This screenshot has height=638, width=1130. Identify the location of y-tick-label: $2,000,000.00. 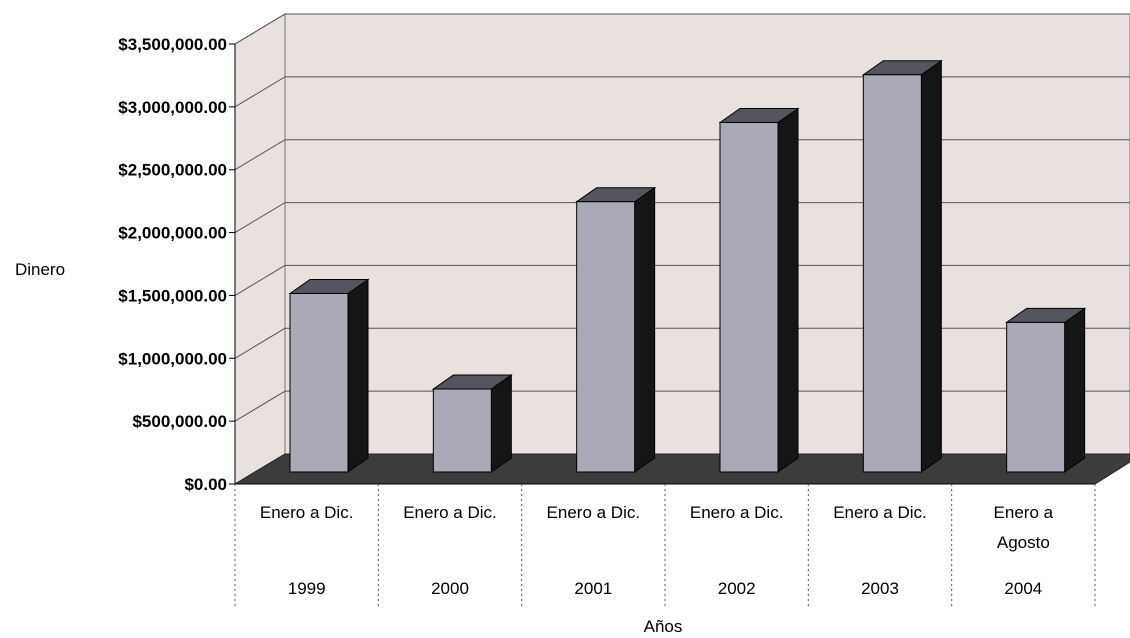
(172, 233).